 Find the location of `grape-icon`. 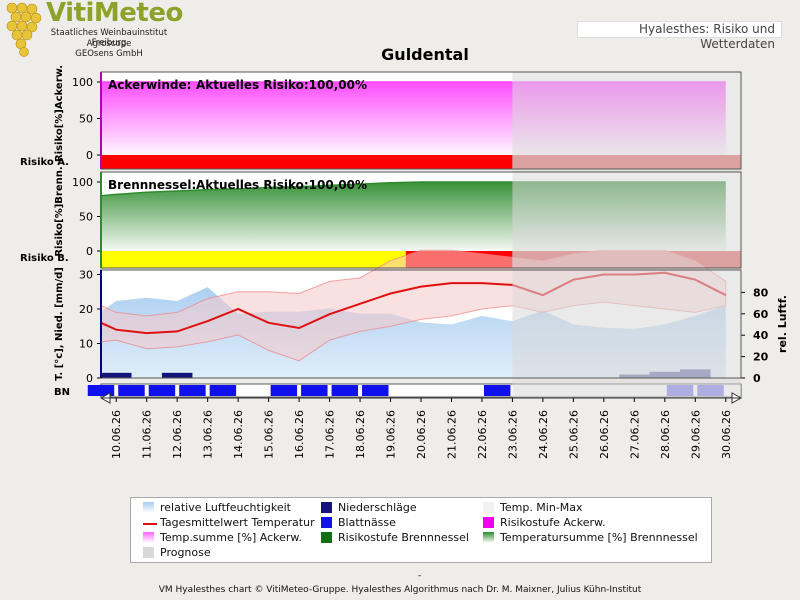

grape-icon is located at coordinates (24, 29).